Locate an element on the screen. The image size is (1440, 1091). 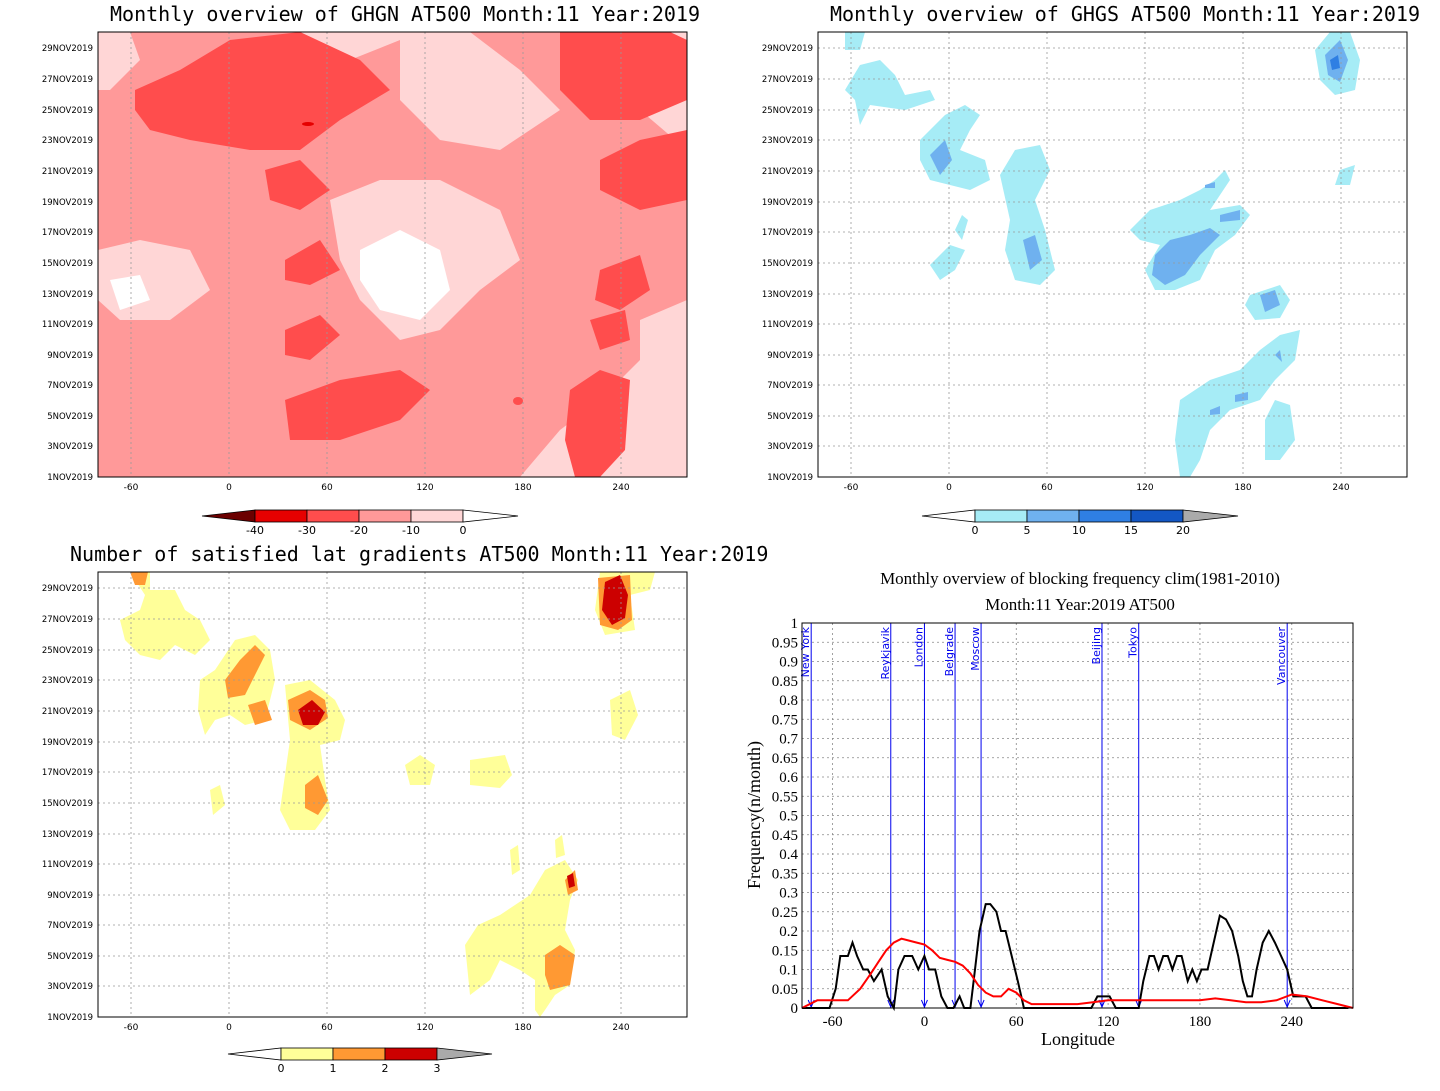
ghgs-y-tick: 27NOV2019 is located at coordinates (787, 80).